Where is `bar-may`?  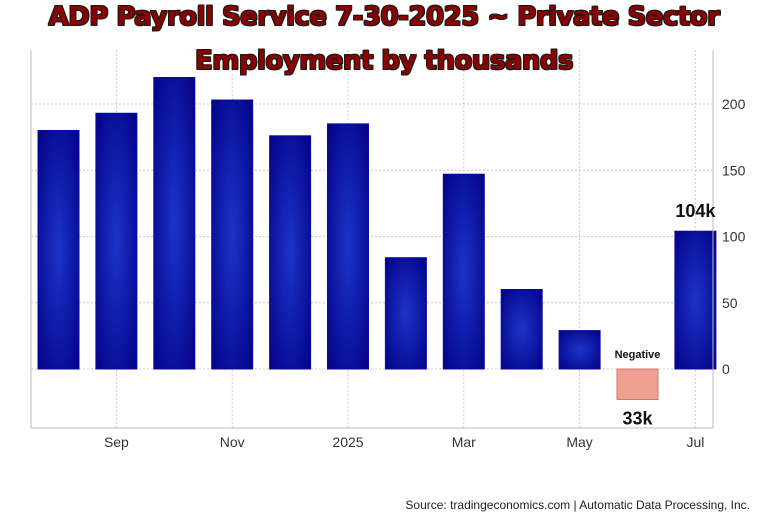 bar-may is located at coordinates (579, 350).